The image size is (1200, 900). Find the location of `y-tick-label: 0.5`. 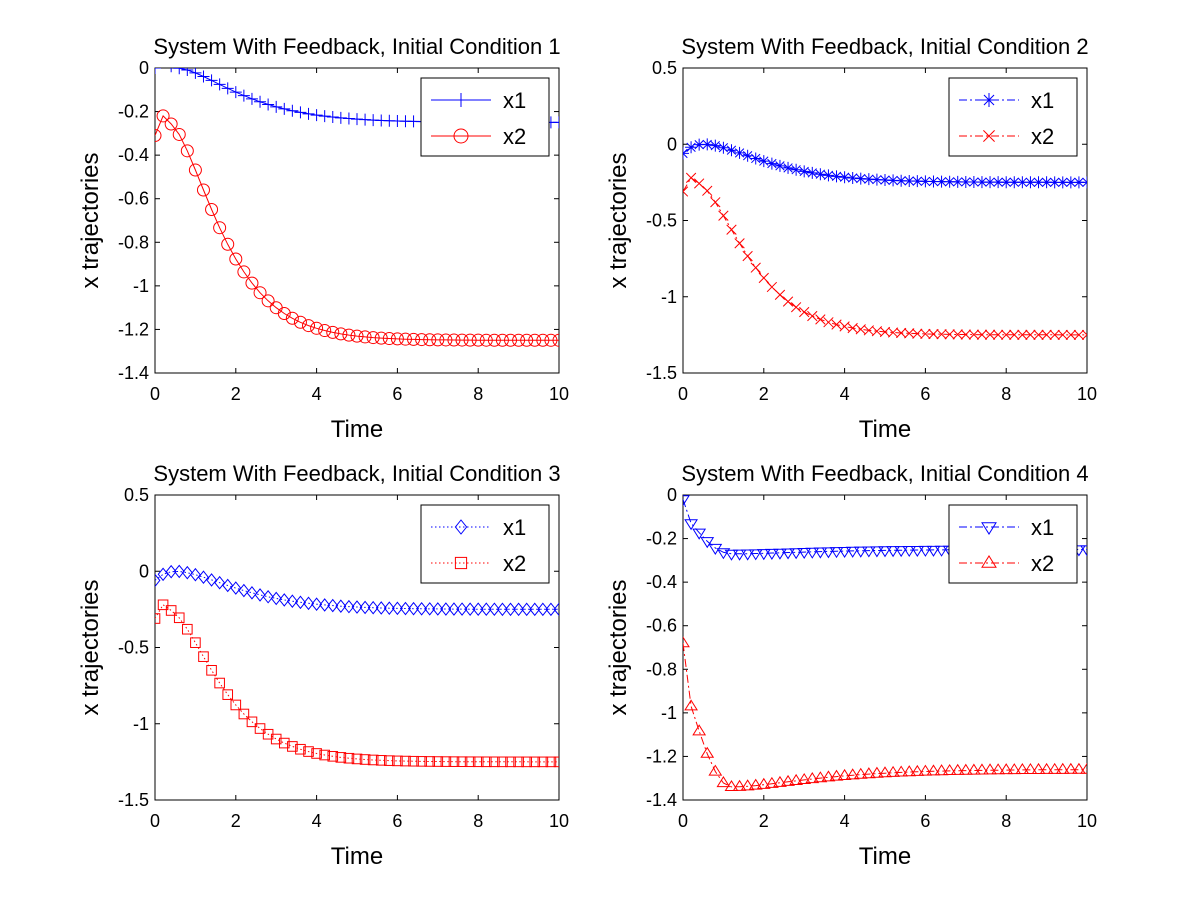

y-tick-label: 0.5 is located at coordinates (664, 68).